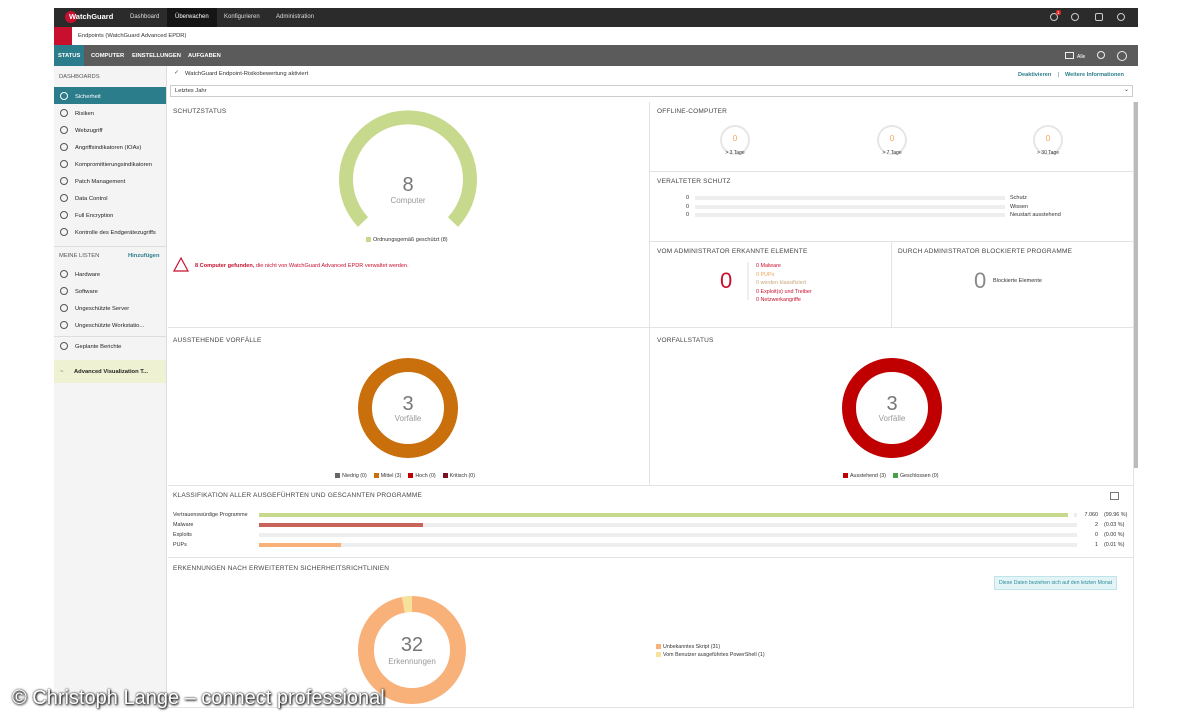  Describe the element at coordinates (69, 56) in the screenshot. I see `tab: STATUS` at that location.